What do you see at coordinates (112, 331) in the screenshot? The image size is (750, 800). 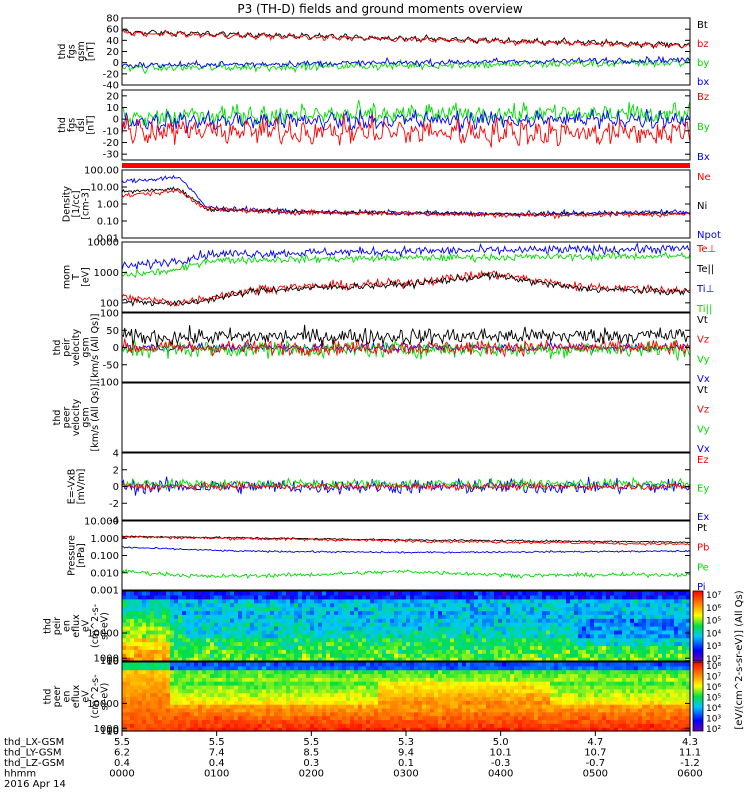 I see `y-tick-label: 50` at bounding box center [112, 331].